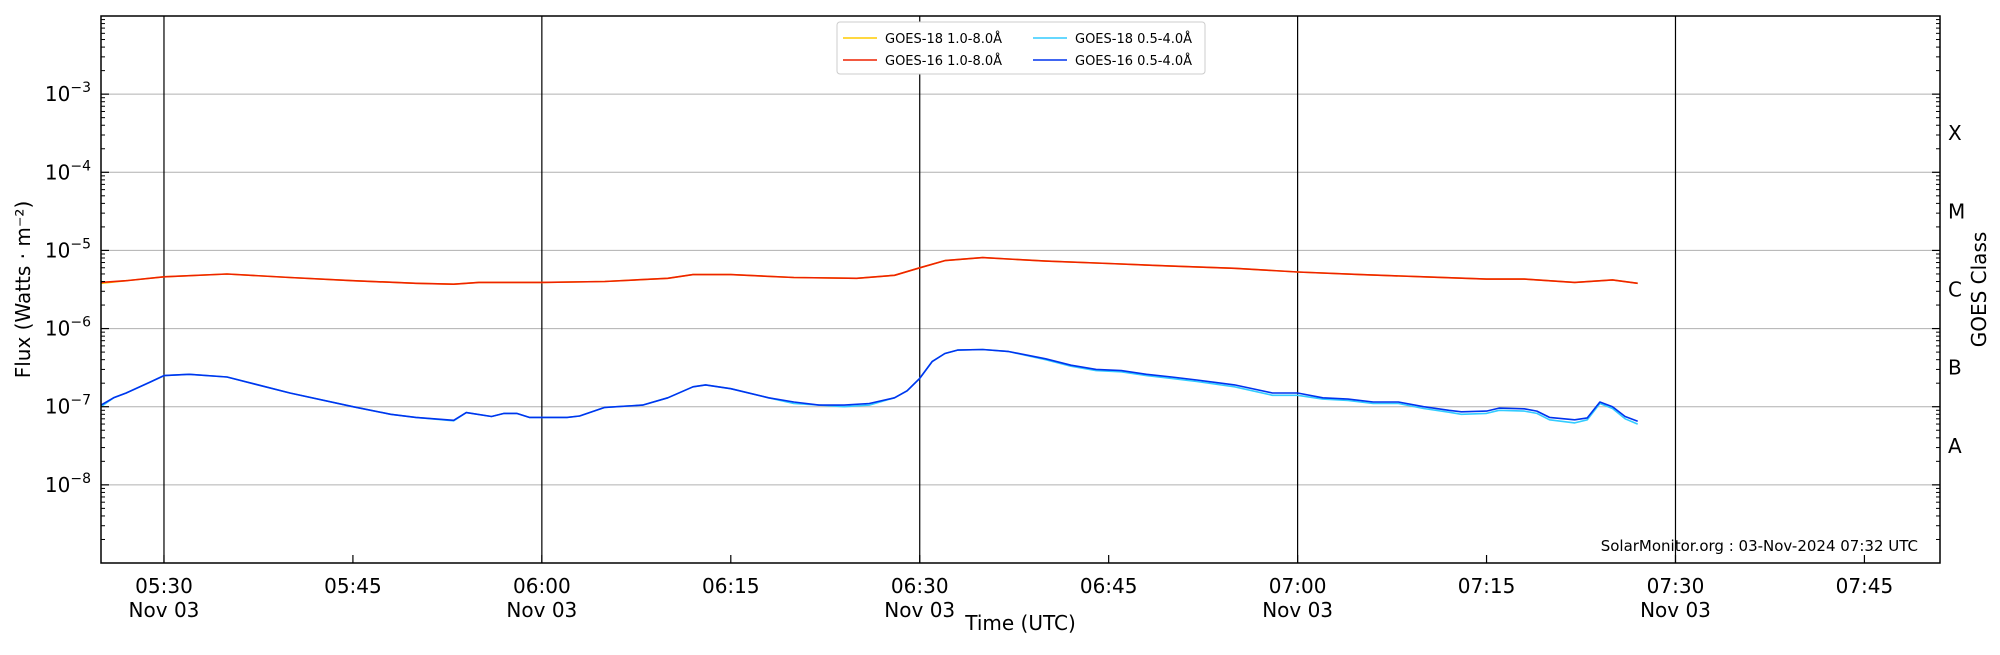  I want to click on x-tick-label: 06:45, so click(1109, 586).